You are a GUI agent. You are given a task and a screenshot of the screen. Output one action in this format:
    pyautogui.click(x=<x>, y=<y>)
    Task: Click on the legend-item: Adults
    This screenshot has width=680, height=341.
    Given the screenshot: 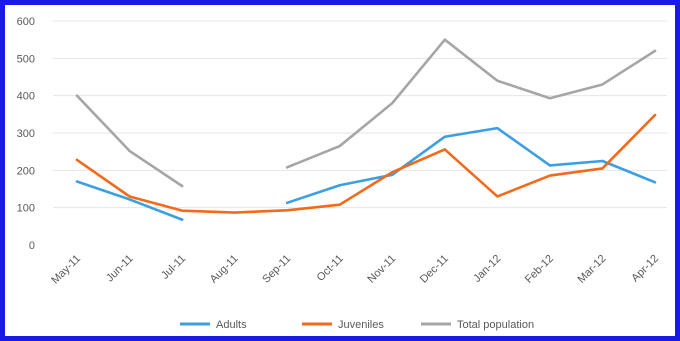 What is the action you would take?
    pyautogui.click(x=213, y=325)
    